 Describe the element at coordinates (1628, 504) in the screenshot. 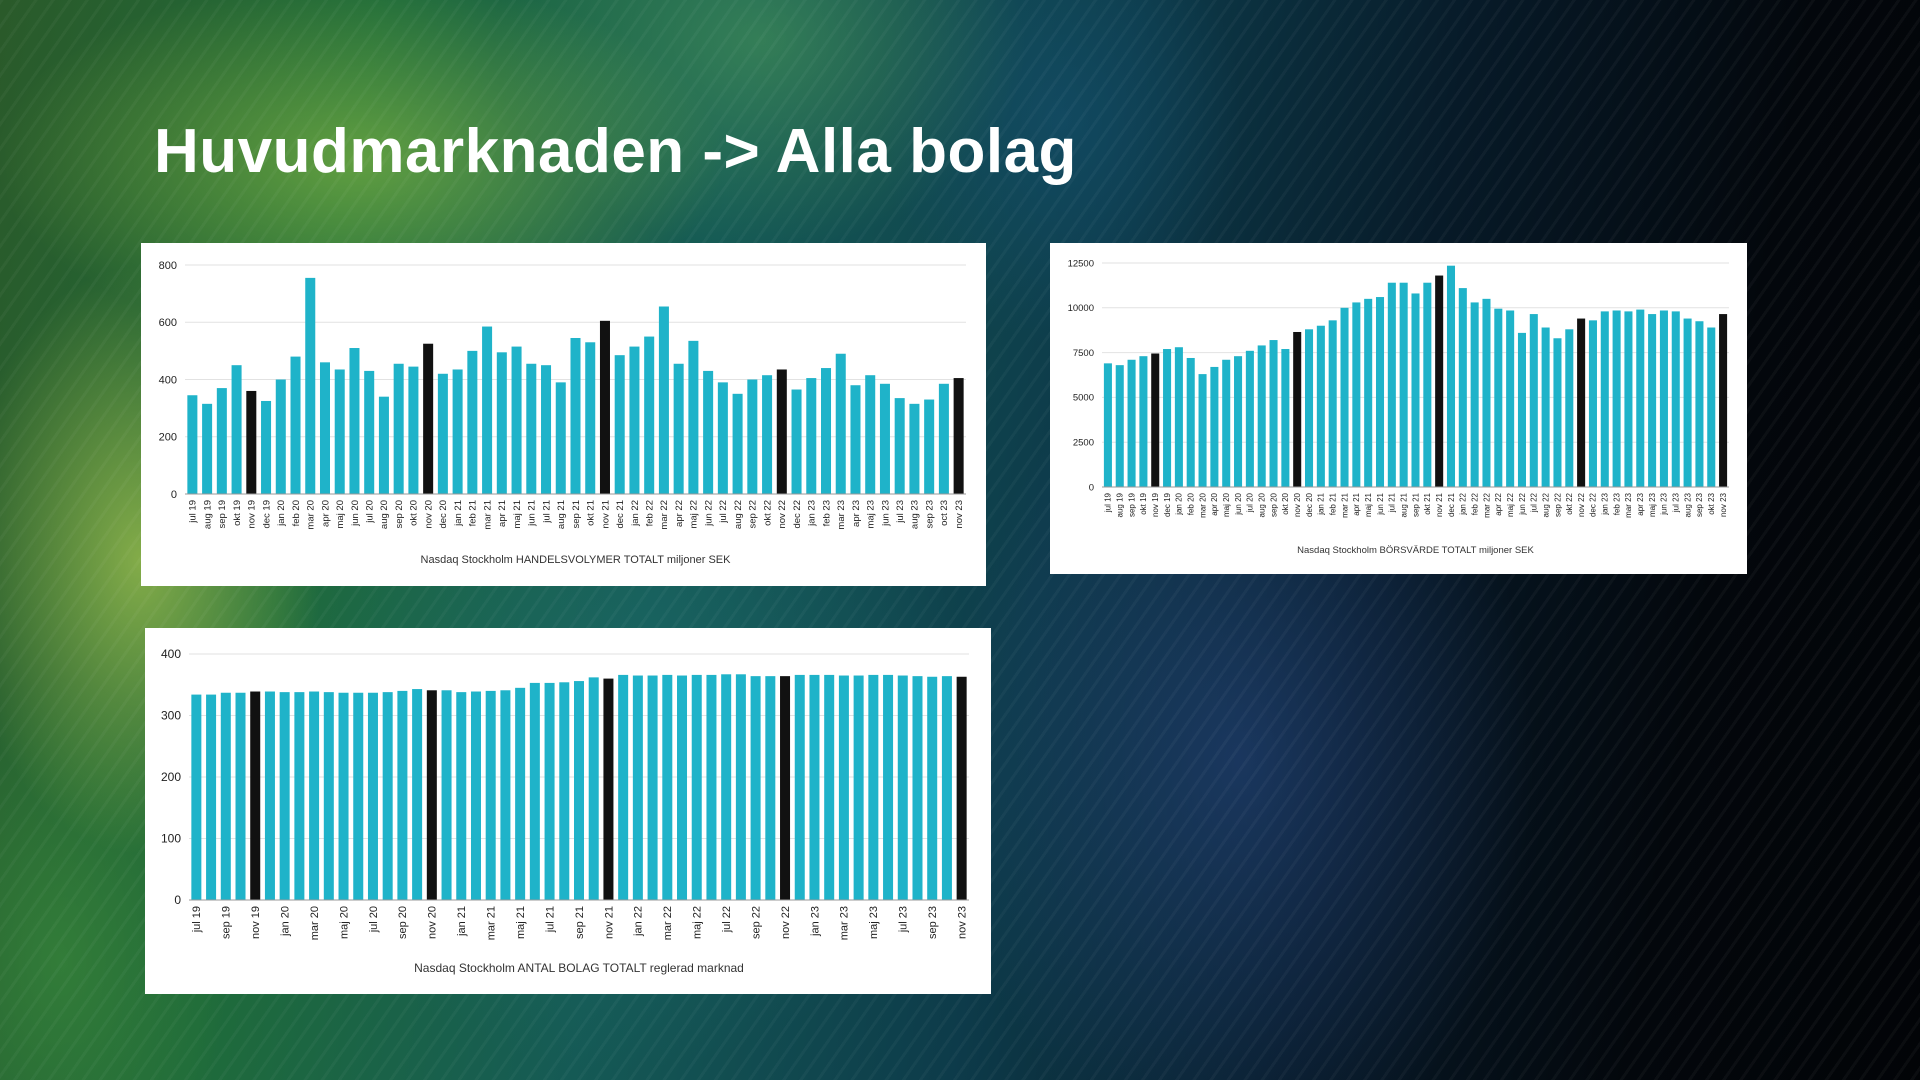

I see `x-tick-label: mar 23` at that location.